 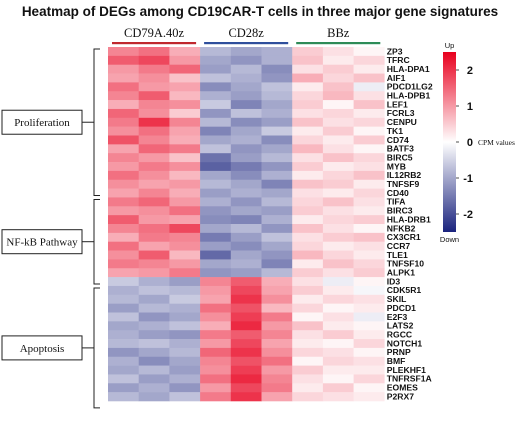 What do you see at coordinates (404, 175) in the screenshot?
I see `gene-label: IL12RB2` at bounding box center [404, 175].